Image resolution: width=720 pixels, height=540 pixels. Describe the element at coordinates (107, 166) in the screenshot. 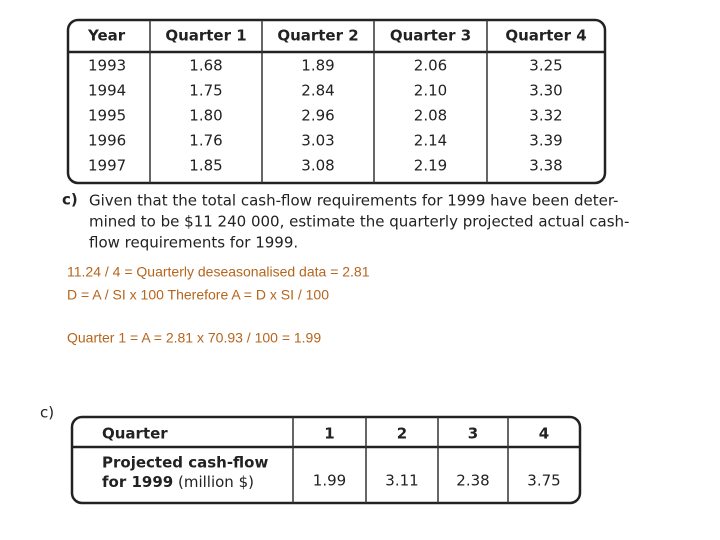

I see `year-cell: 1997` at that location.